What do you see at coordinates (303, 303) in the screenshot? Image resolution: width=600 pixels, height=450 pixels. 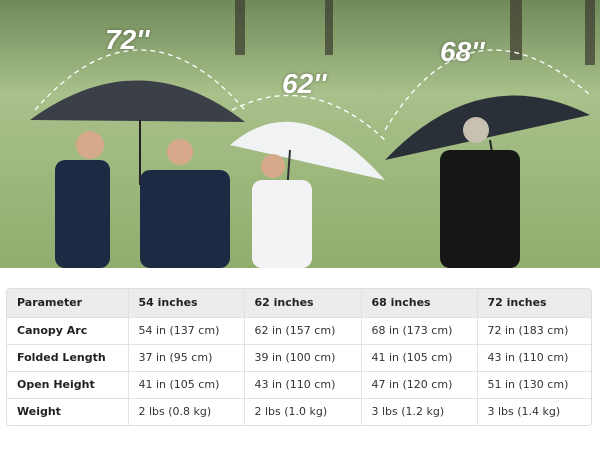 I see `column-header: 62 inches` at bounding box center [303, 303].